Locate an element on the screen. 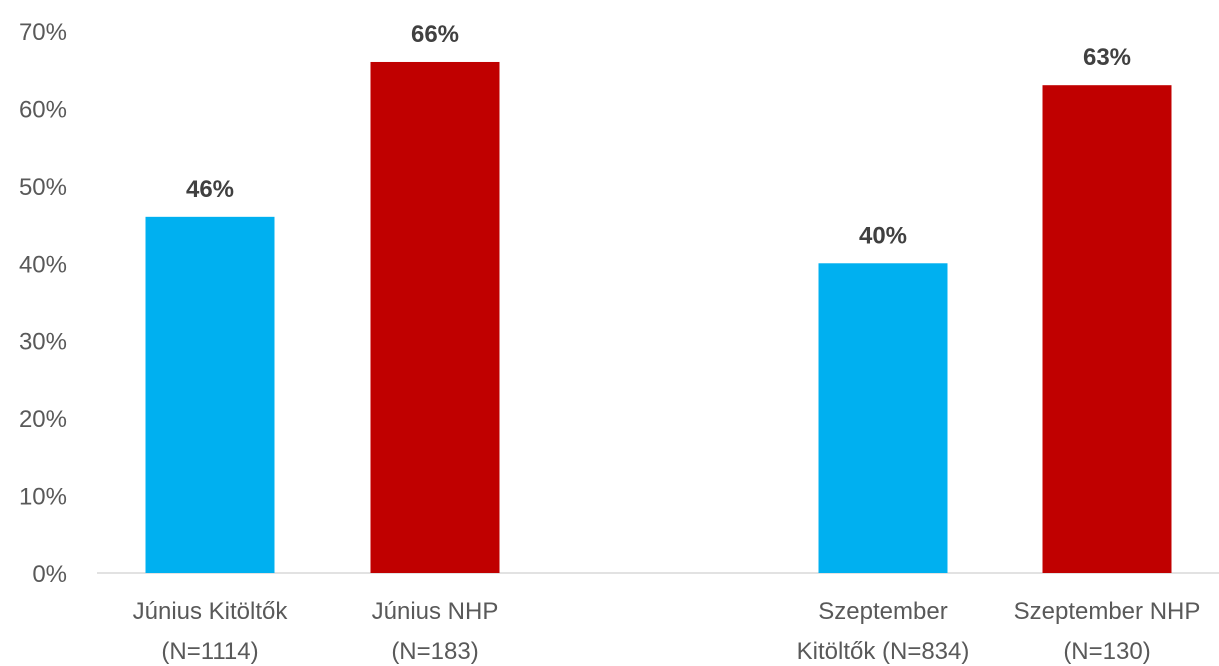  data-label: 46% is located at coordinates (210, 189).